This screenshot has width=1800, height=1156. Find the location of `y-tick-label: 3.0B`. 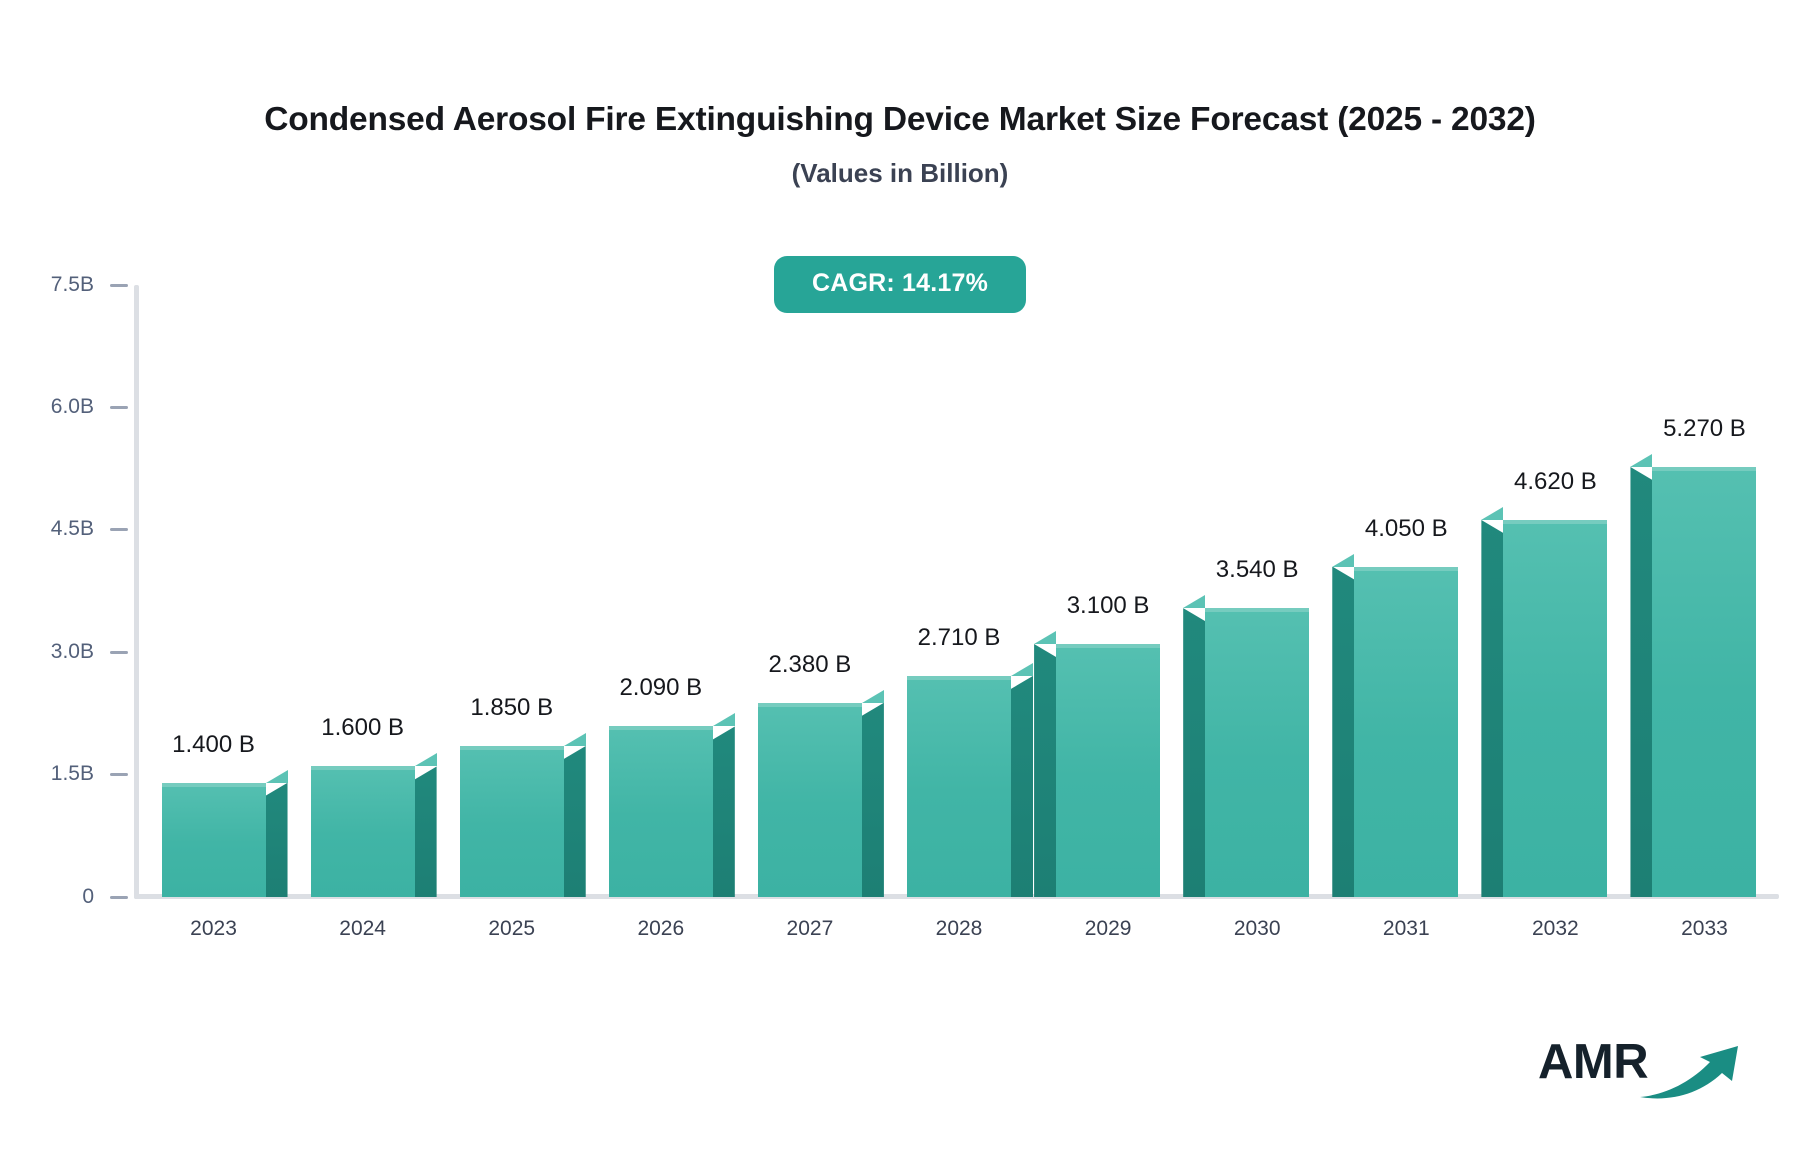

y-tick-label: 3.0B is located at coordinates (72, 651).